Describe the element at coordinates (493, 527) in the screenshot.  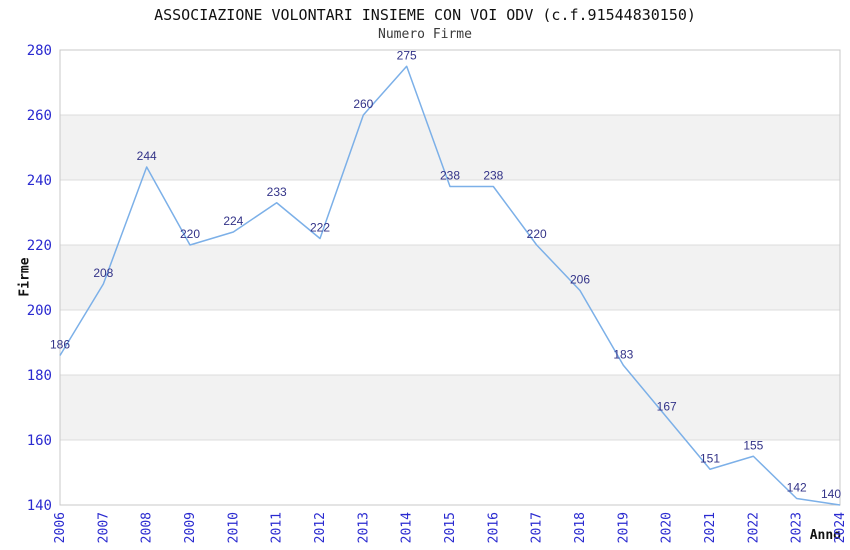
I see `x-tick-label: 2016` at that location.